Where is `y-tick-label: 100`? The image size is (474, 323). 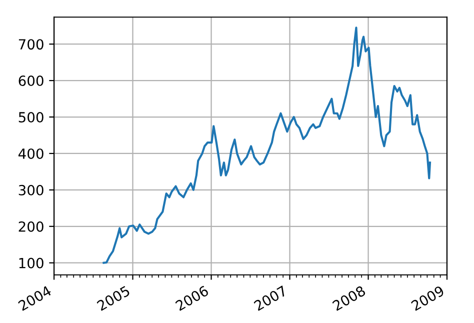
y-tick-label: 100 is located at coordinates (31, 263).